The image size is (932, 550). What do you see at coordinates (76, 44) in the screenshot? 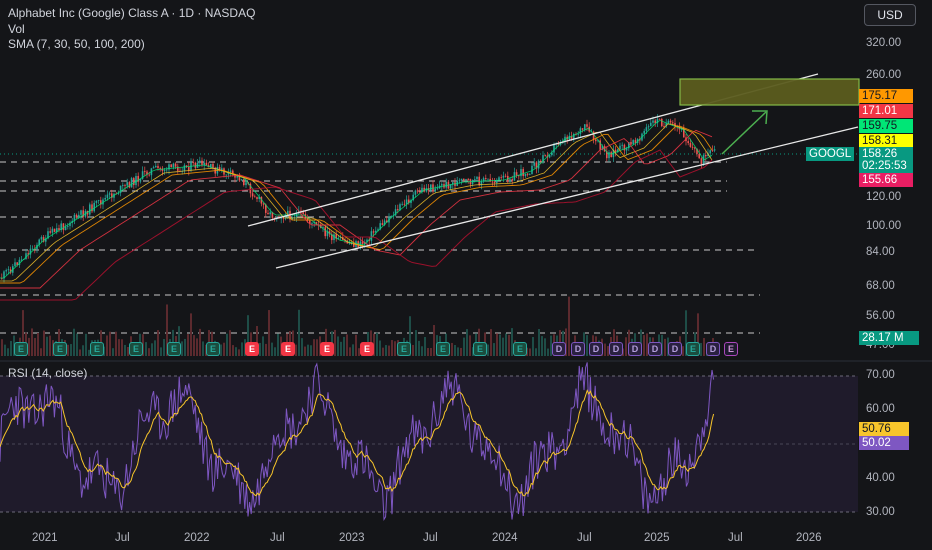
I see `sma-indicator-label: SMA (7, 30, 50, 100, 200)` at bounding box center [76, 44].